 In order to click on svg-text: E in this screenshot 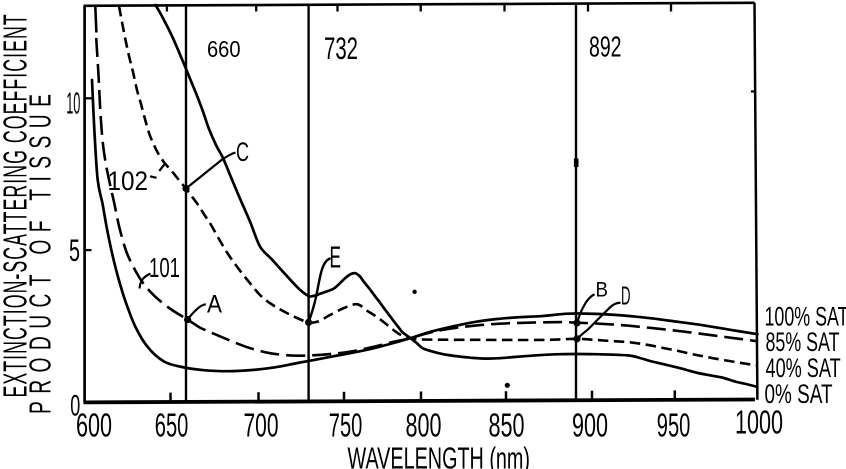, I will do `click(336, 257)`.